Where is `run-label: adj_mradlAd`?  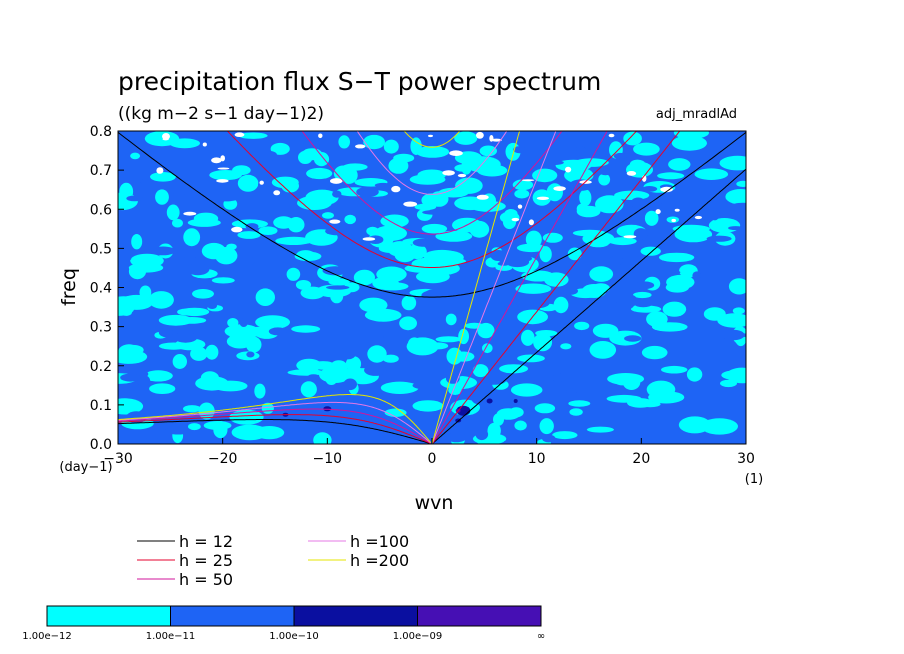
run-label: adj_mradlAd is located at coordinates (696, 114).